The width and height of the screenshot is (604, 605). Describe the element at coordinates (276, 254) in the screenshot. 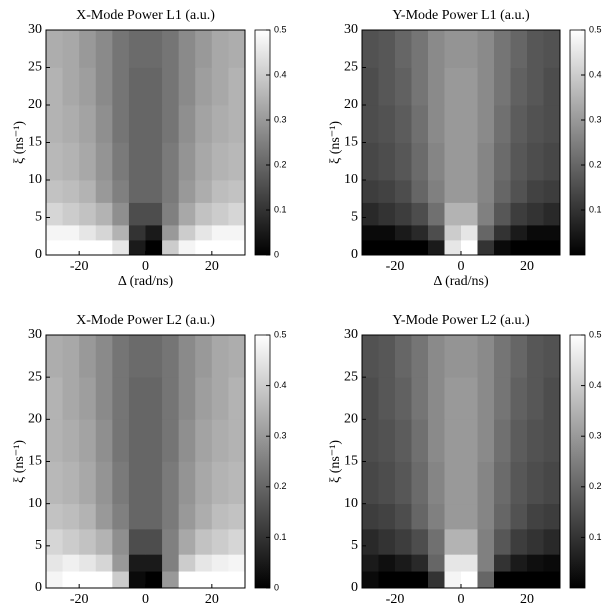

I see `colorbar-tick-label: 0` at that location.